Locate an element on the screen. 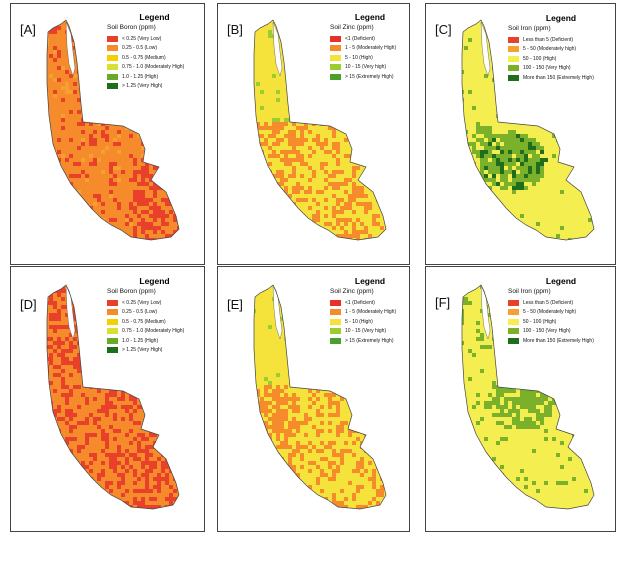 Image resolution: width=624 pixels, height=573 pixels. panel-label: [B] is located at coordinates (235, 29).